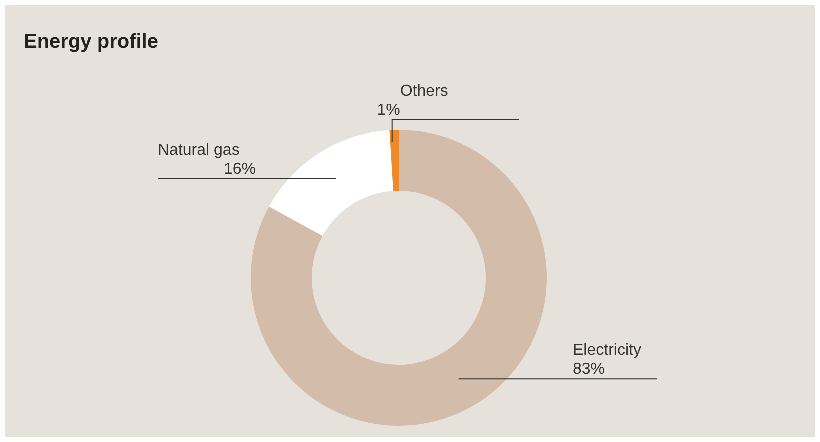 This screenshot has height=442, width=820. What do you see at coordinates (199, 150) in the screenshot?
I see `slice-label: Natural gas` at bounding box center [199, 150].